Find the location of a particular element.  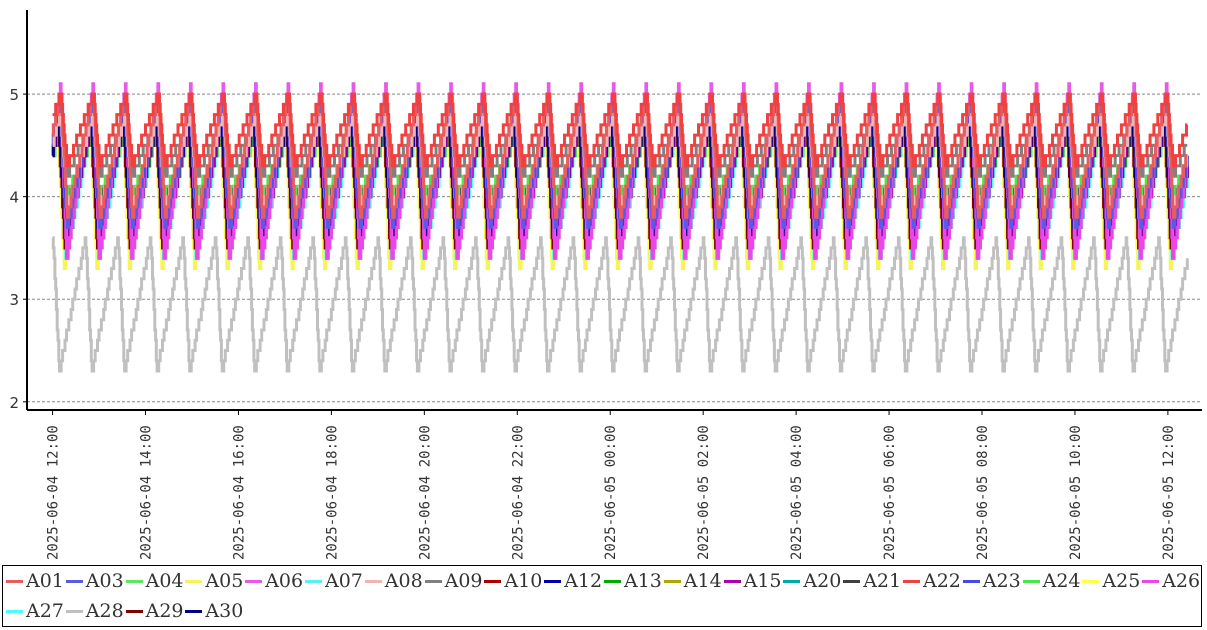

legend-item-a30: A30 is located at coordinates (214, 611).